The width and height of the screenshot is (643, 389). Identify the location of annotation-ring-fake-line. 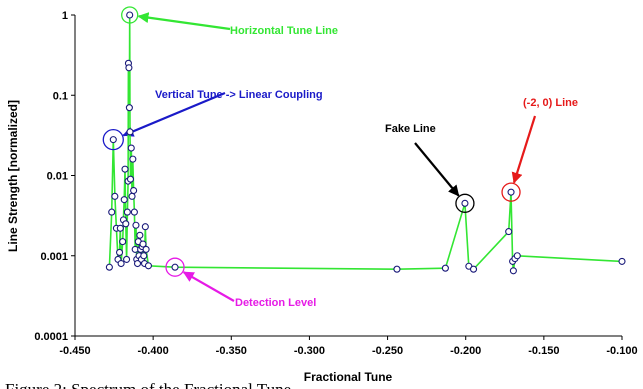
(465, 203).